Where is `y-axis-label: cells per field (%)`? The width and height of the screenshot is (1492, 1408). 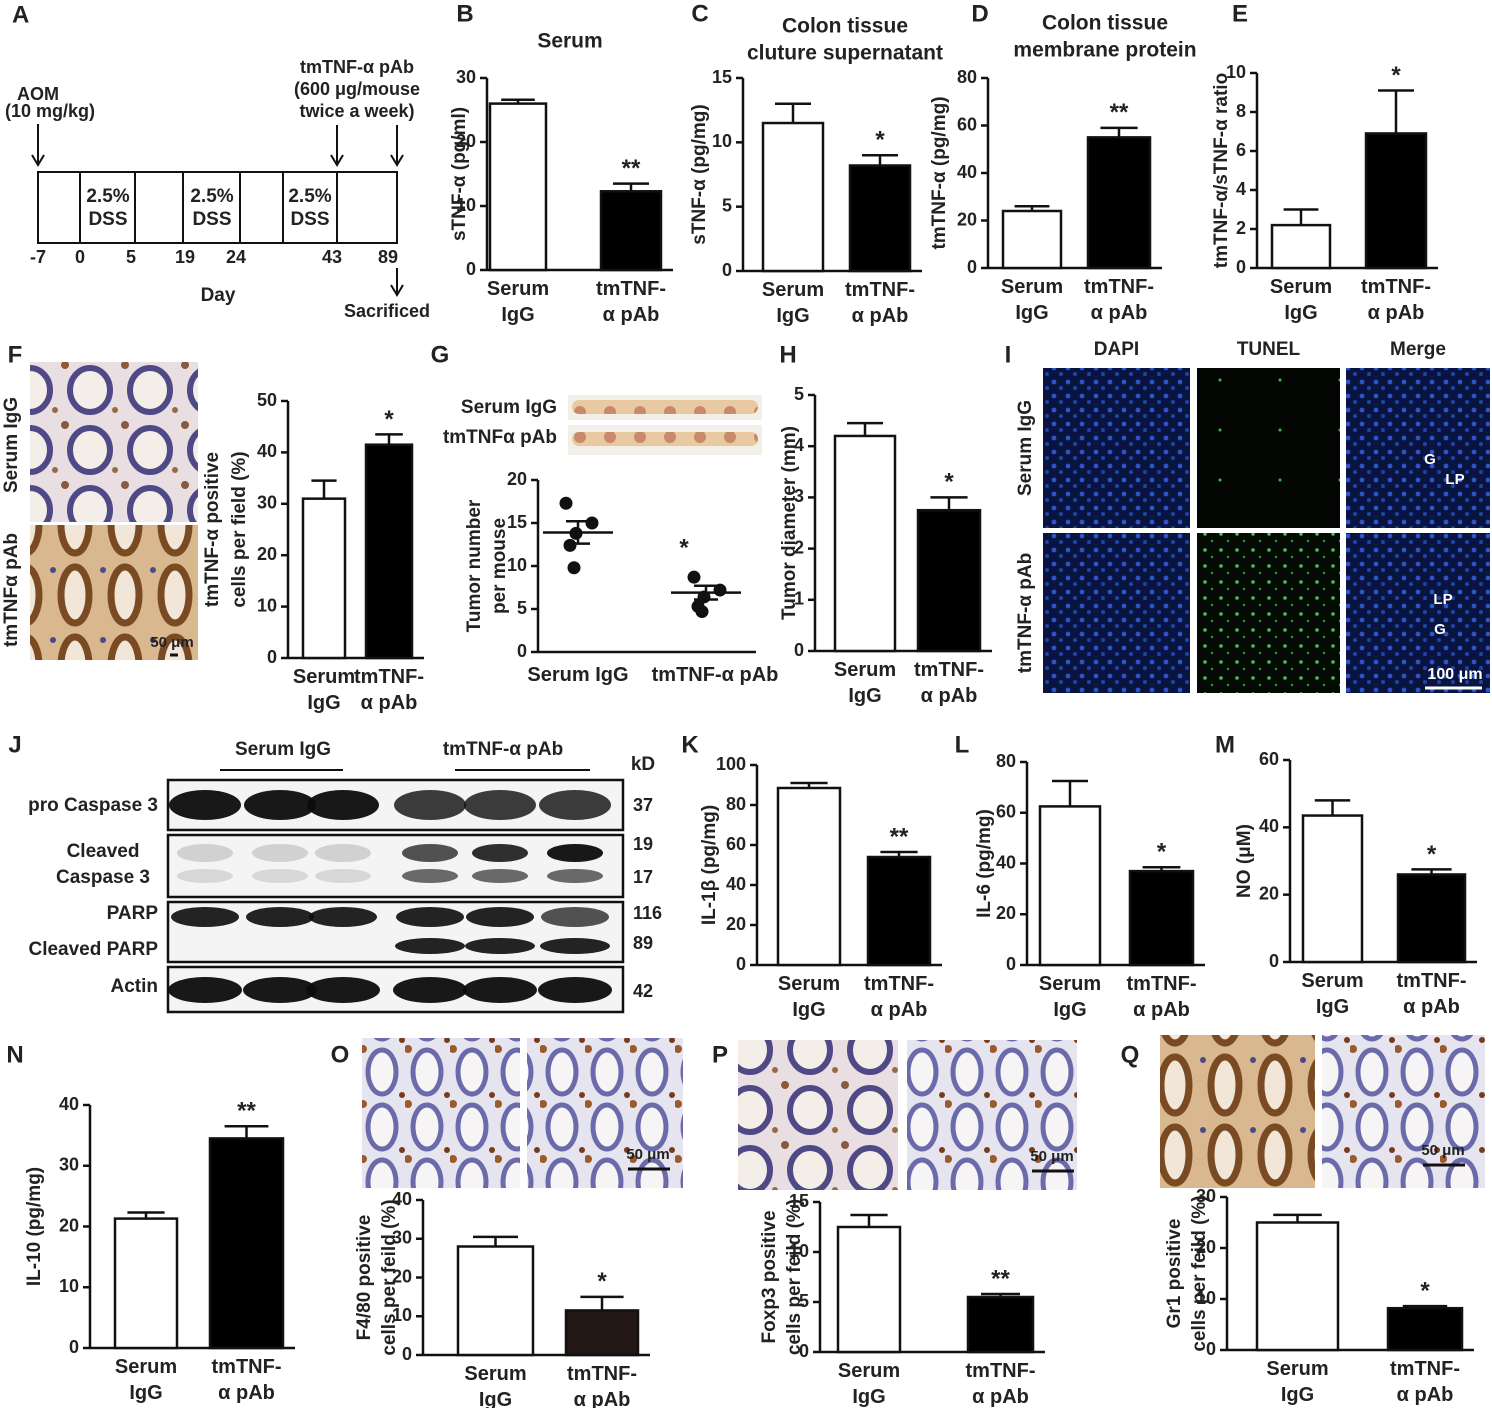
y-axis-label: cells per field (%) is located at coordinates (239, 529).